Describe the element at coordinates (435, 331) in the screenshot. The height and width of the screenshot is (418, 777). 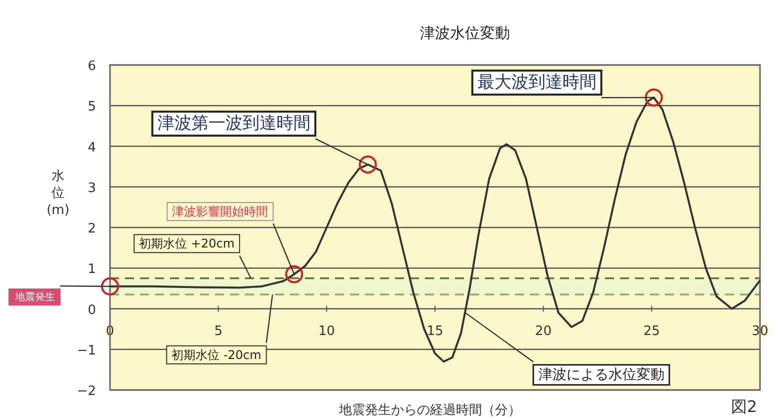
I see `x-tick-label: 15` at that location.